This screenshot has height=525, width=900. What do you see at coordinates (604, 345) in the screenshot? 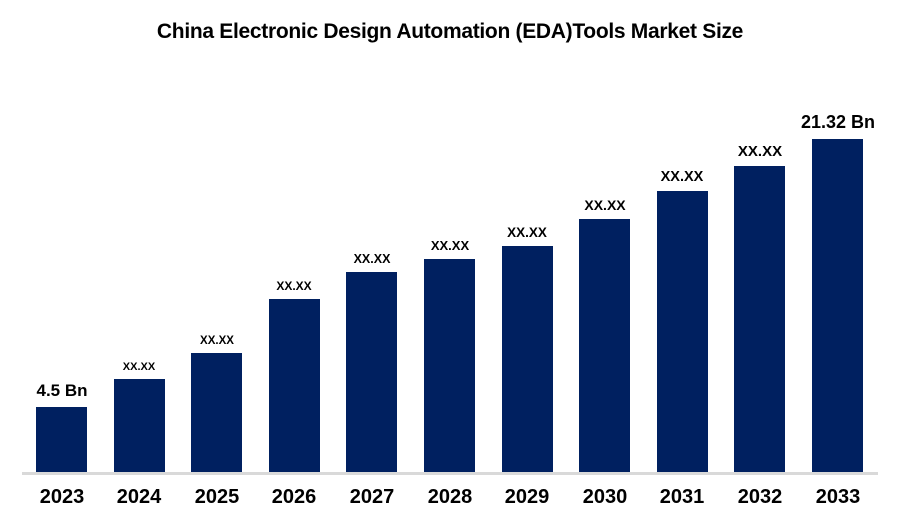
I see `bar-2030` at bounding box center [604, 345].